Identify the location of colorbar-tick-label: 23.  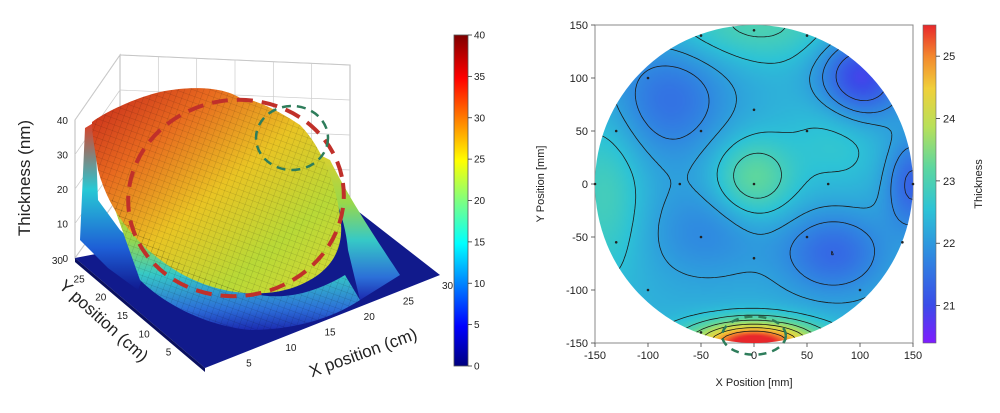
(949, 182).